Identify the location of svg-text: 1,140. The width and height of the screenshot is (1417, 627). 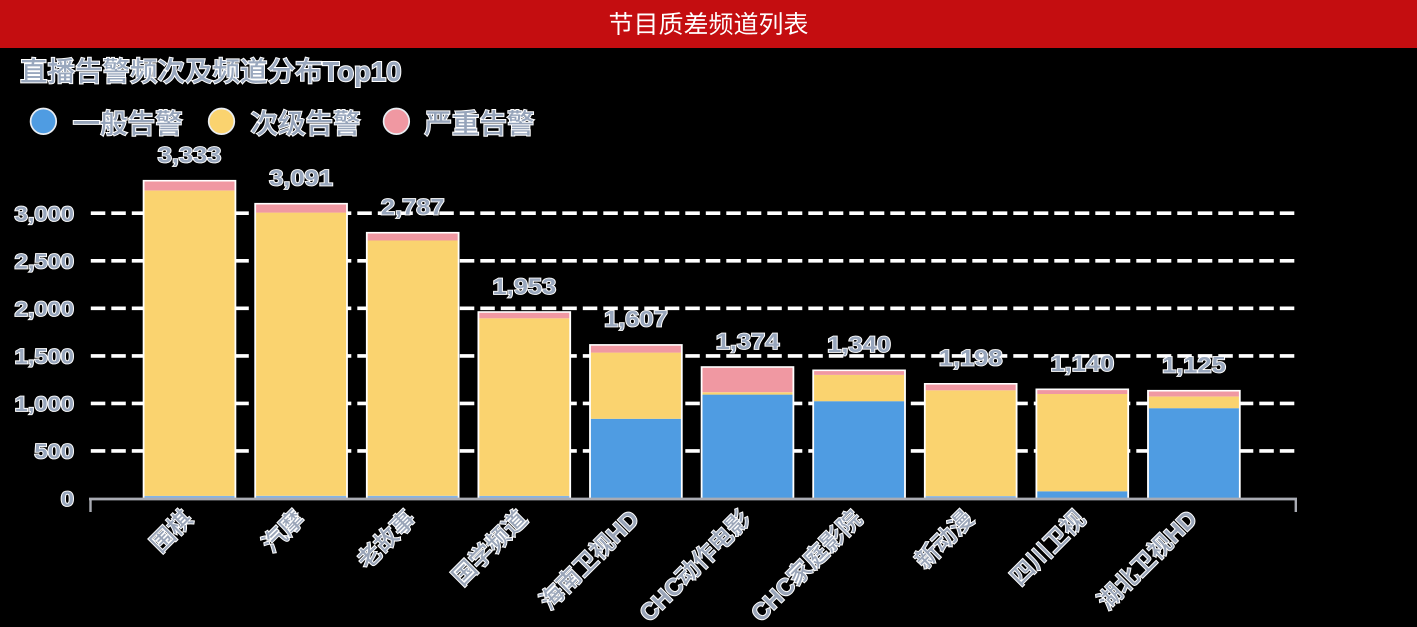
(1082, 363).